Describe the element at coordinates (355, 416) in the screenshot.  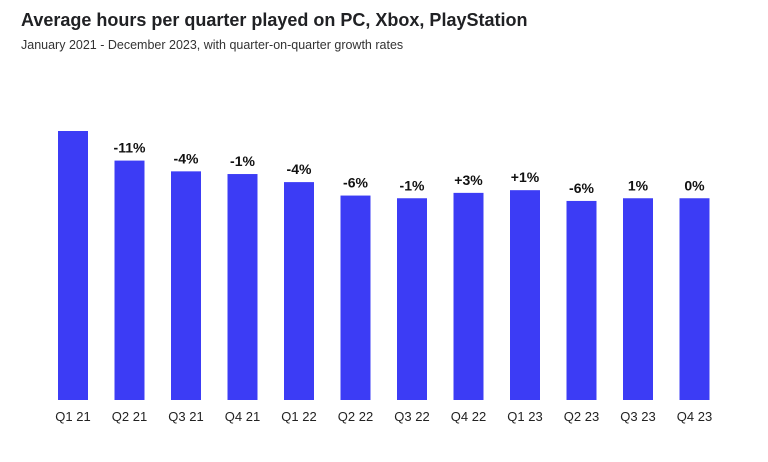
I see `x-tick-label: Q2 22` at that location.